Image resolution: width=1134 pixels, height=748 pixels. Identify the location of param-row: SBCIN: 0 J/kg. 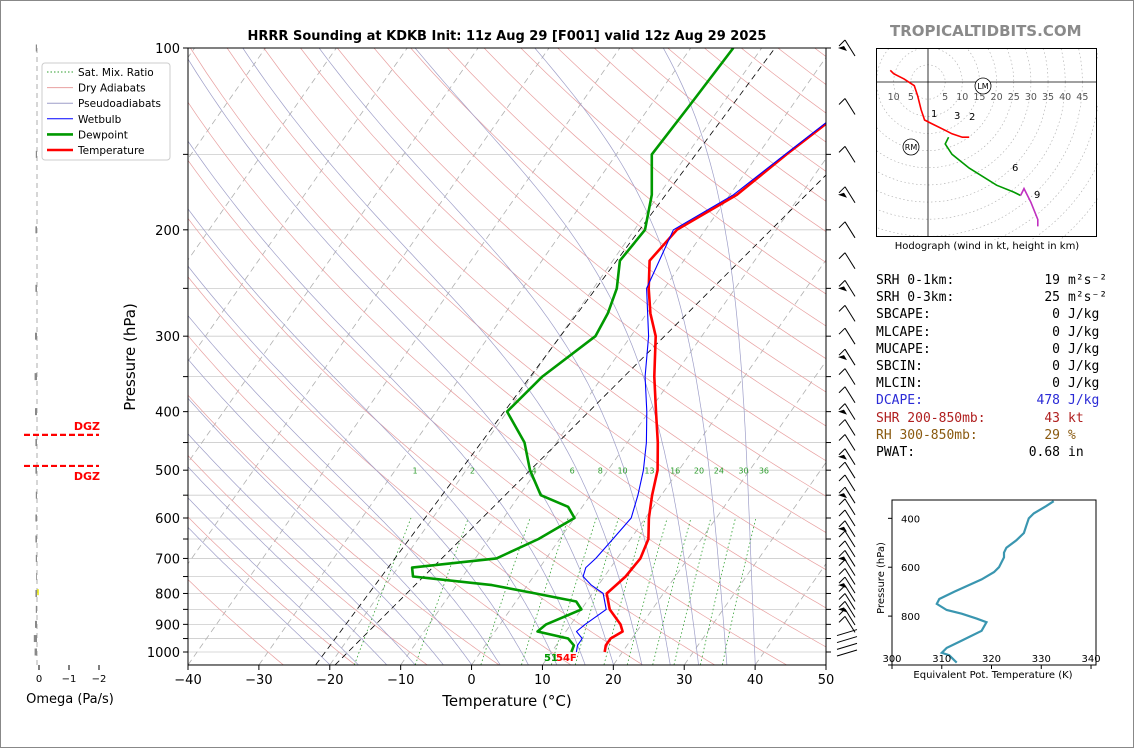
(991, 366).